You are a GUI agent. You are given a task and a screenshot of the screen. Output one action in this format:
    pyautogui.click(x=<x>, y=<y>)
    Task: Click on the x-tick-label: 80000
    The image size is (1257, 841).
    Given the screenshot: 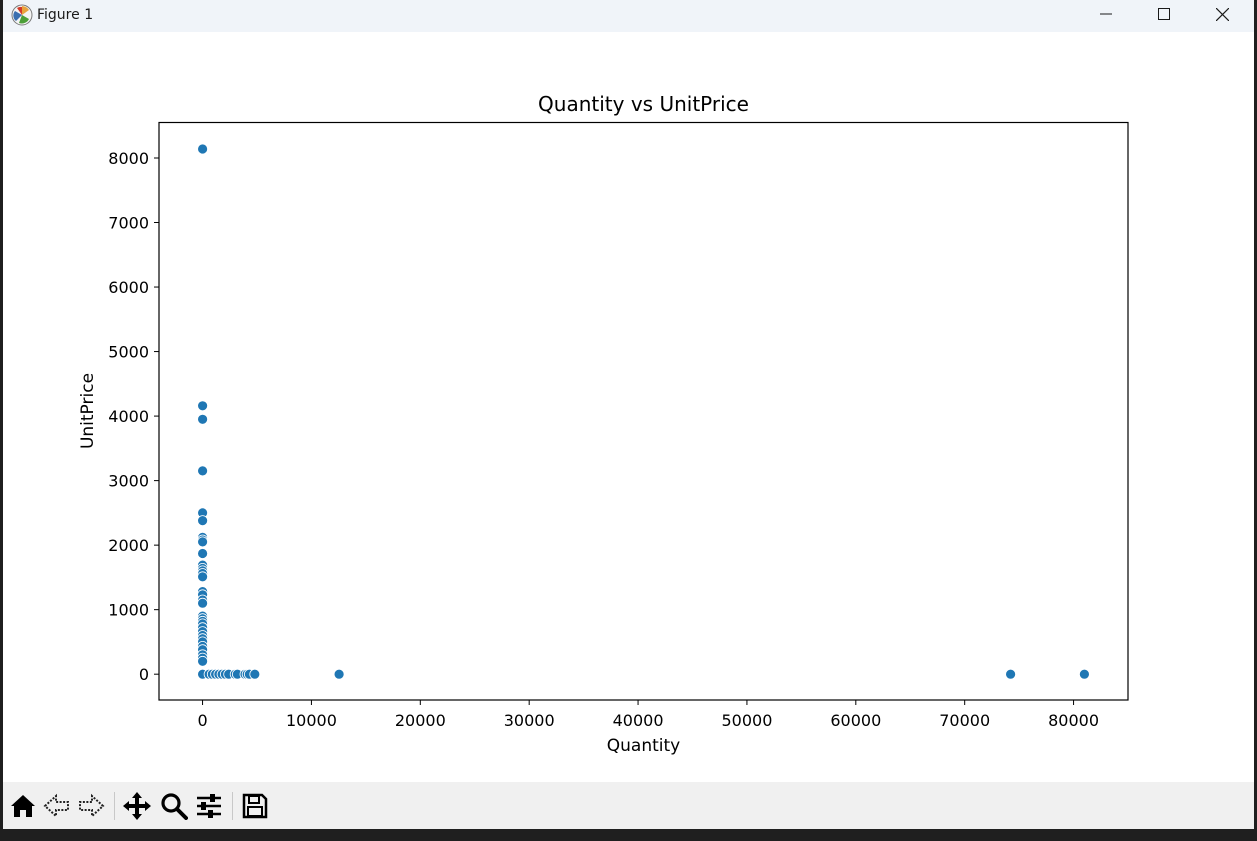 What is the action you would take?
    pyautogui.click(x=1073, y=720)
    